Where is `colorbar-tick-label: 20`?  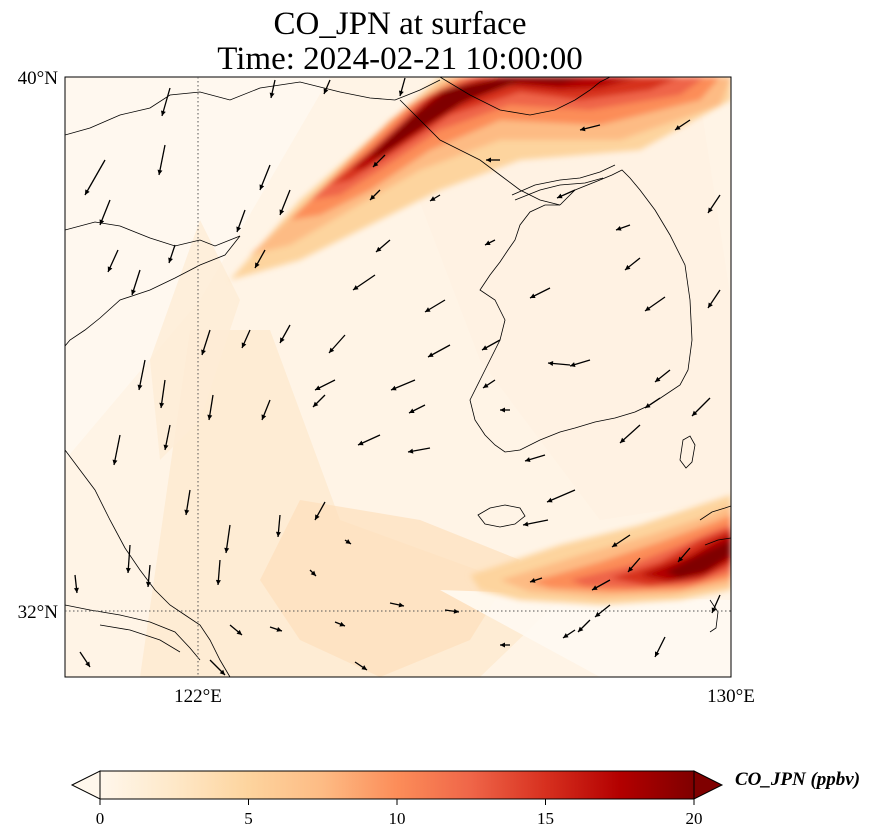 colorbar-tick-label: 20 is located at coordinates (694, 818).